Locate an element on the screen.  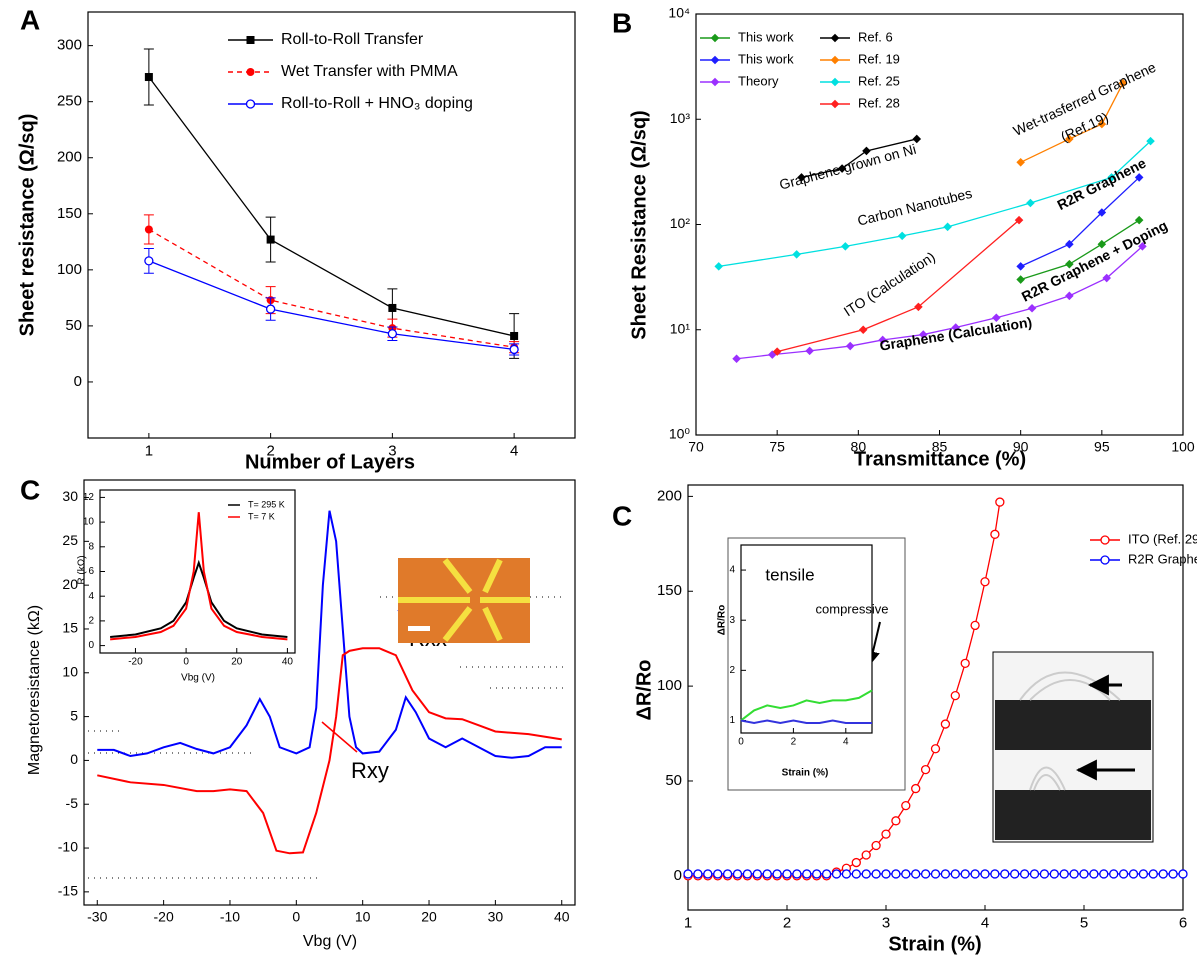
y-tick-label: 10⁴ is located at coordinates (679, 13).